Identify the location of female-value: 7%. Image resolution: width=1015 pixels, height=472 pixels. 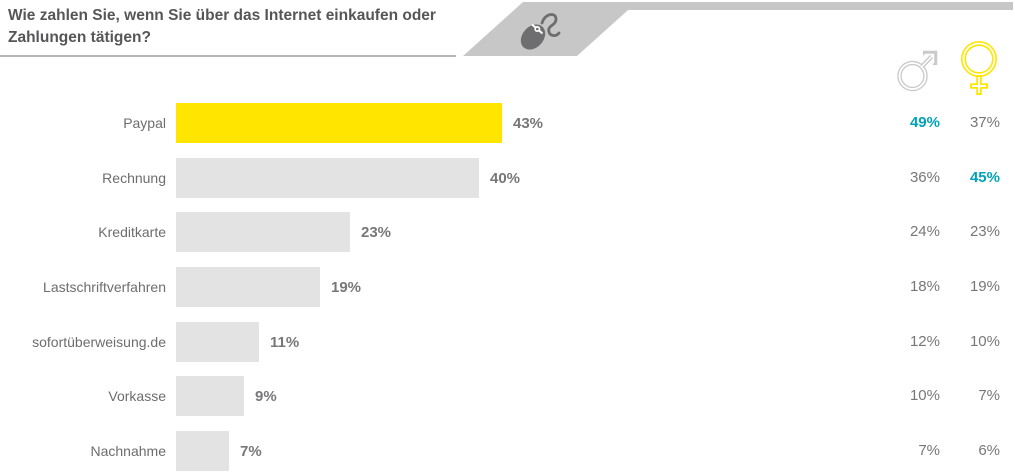
(989, 395).